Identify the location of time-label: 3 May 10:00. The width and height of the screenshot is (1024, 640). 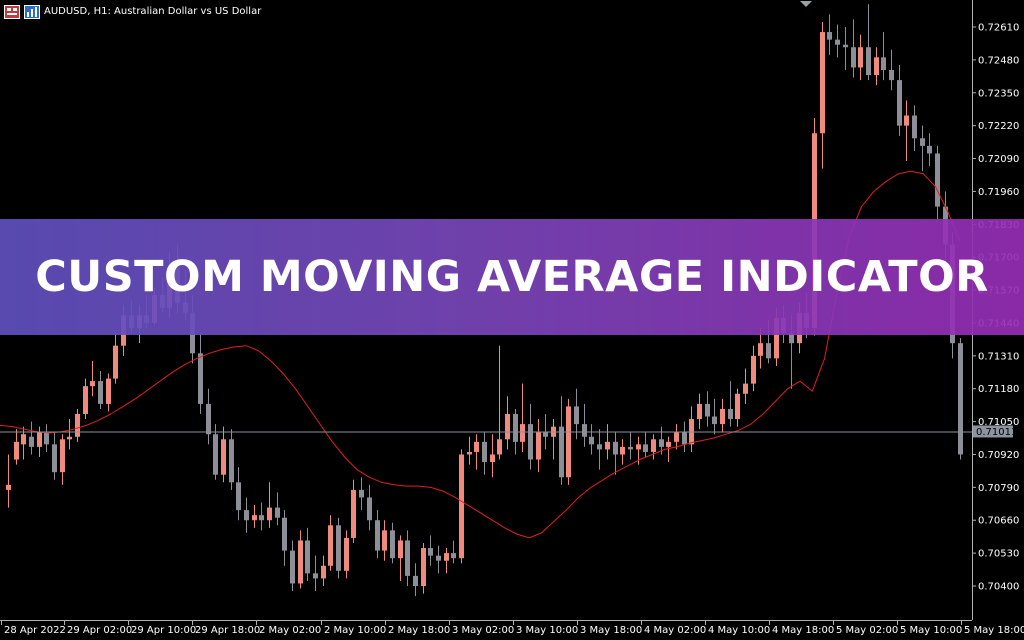
(547, 630).